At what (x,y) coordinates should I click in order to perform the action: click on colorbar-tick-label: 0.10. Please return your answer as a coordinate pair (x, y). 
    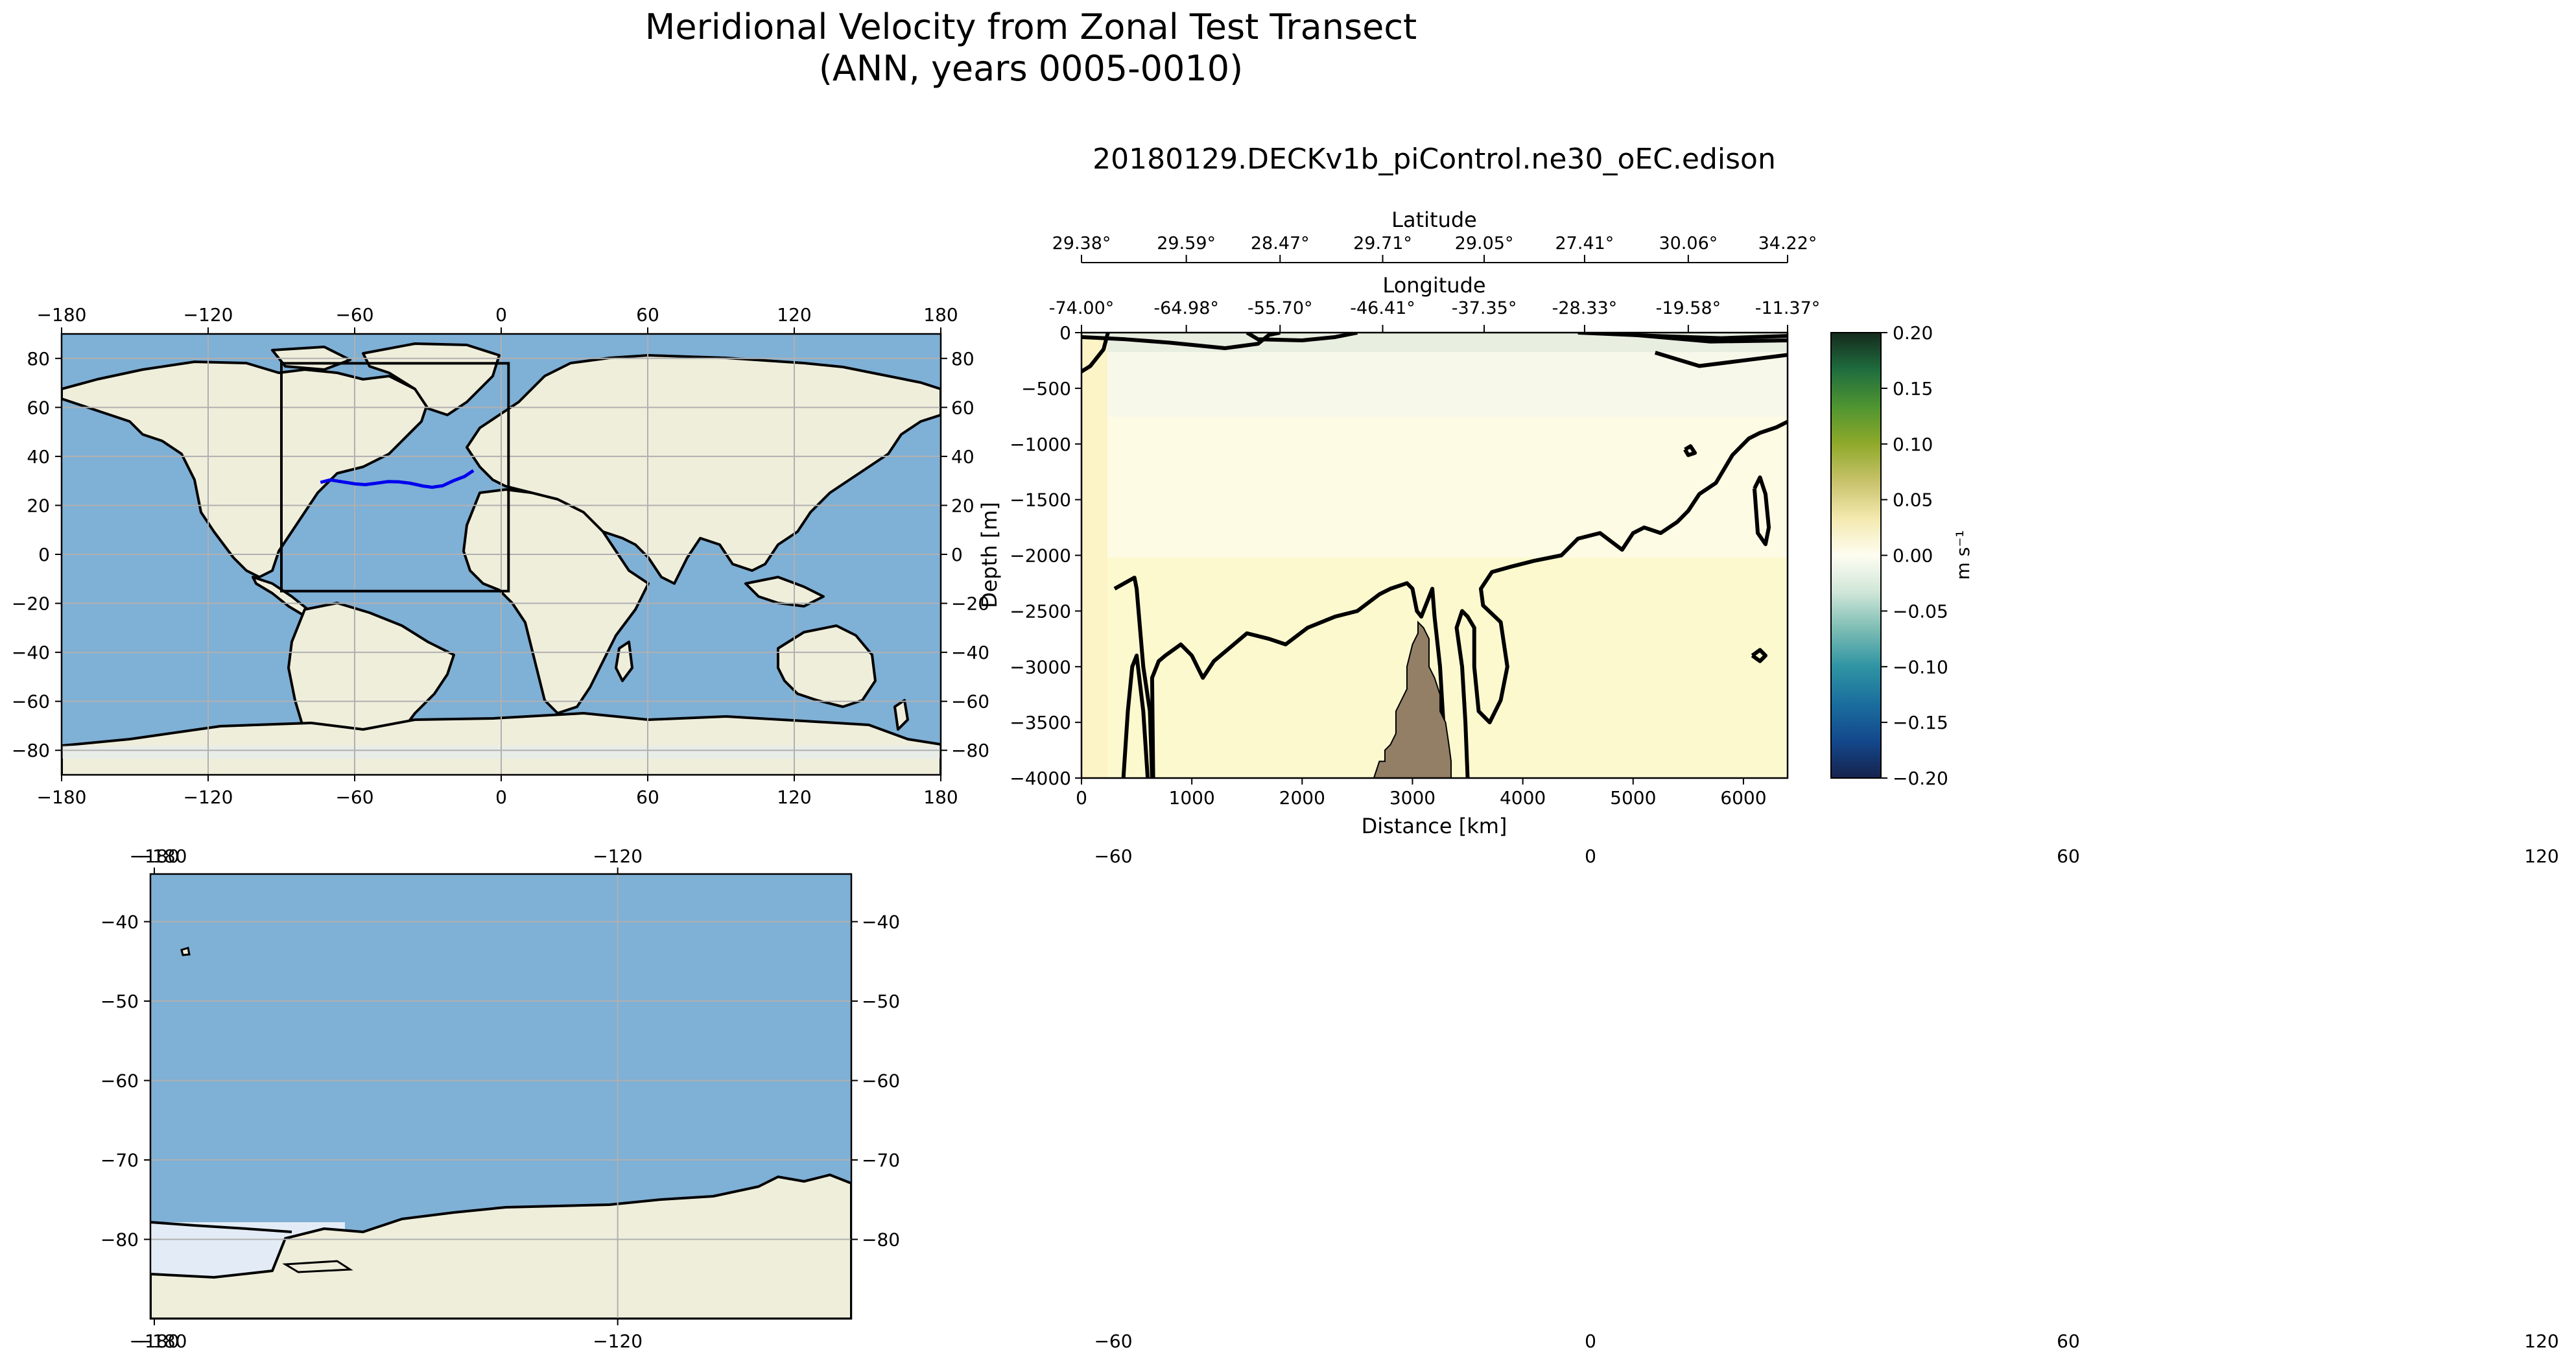
    Looking at the image, I should click on (1913, 444).